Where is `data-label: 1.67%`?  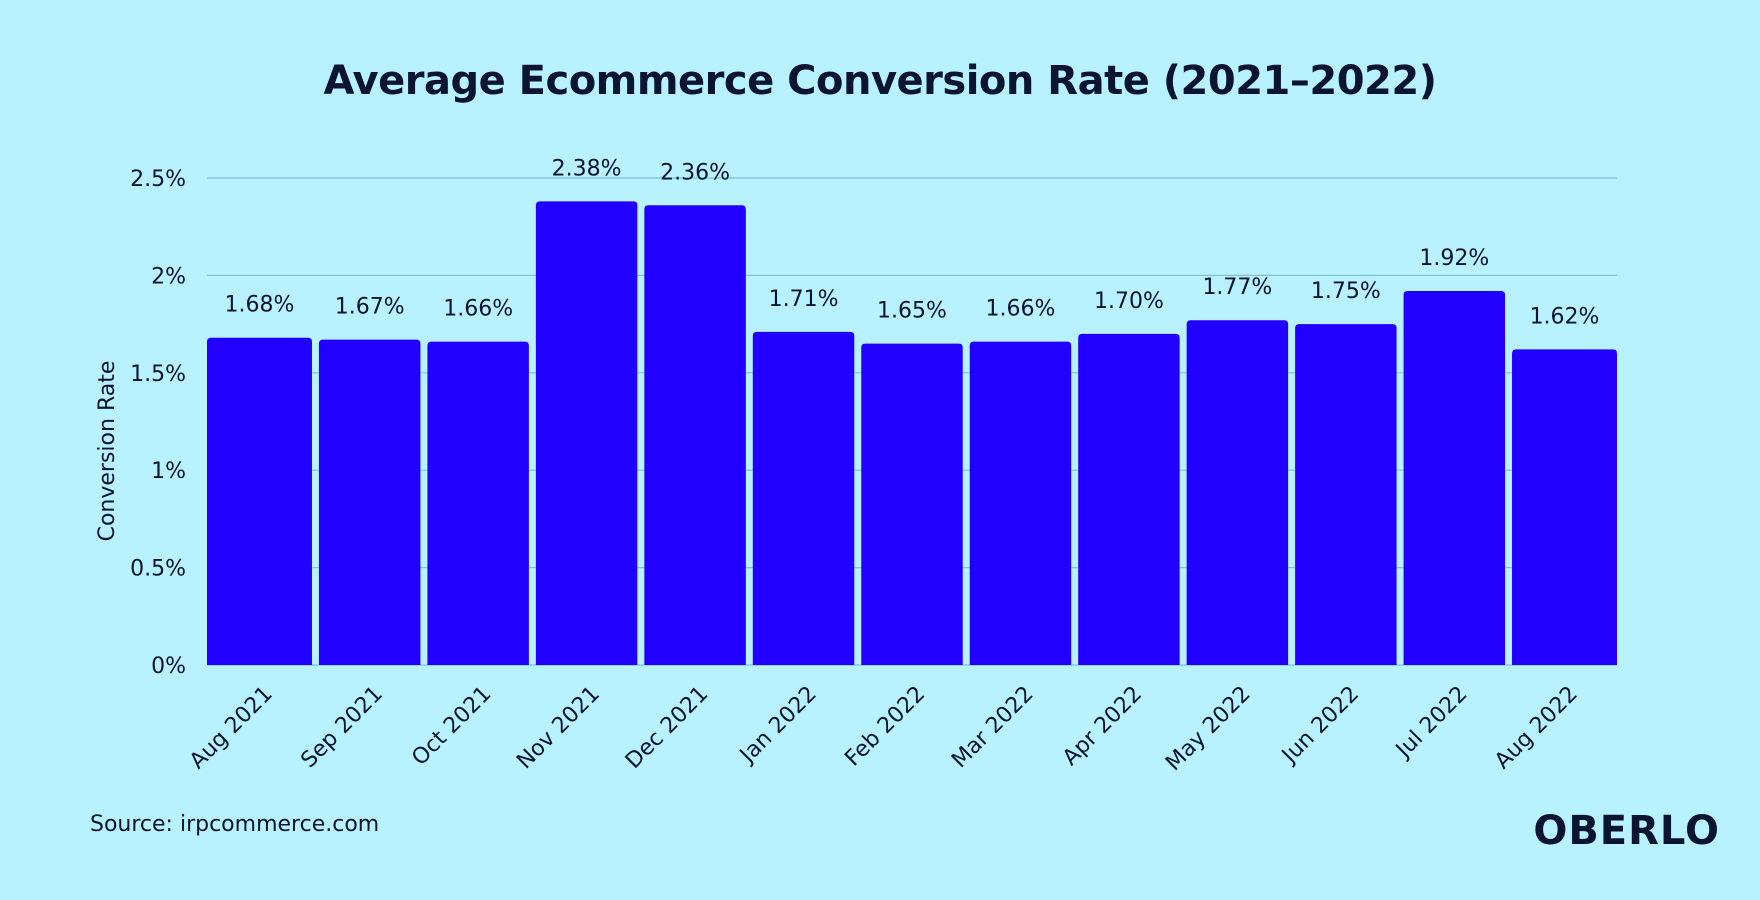
data-label: 1.67% is located at coordinates (370, 307).